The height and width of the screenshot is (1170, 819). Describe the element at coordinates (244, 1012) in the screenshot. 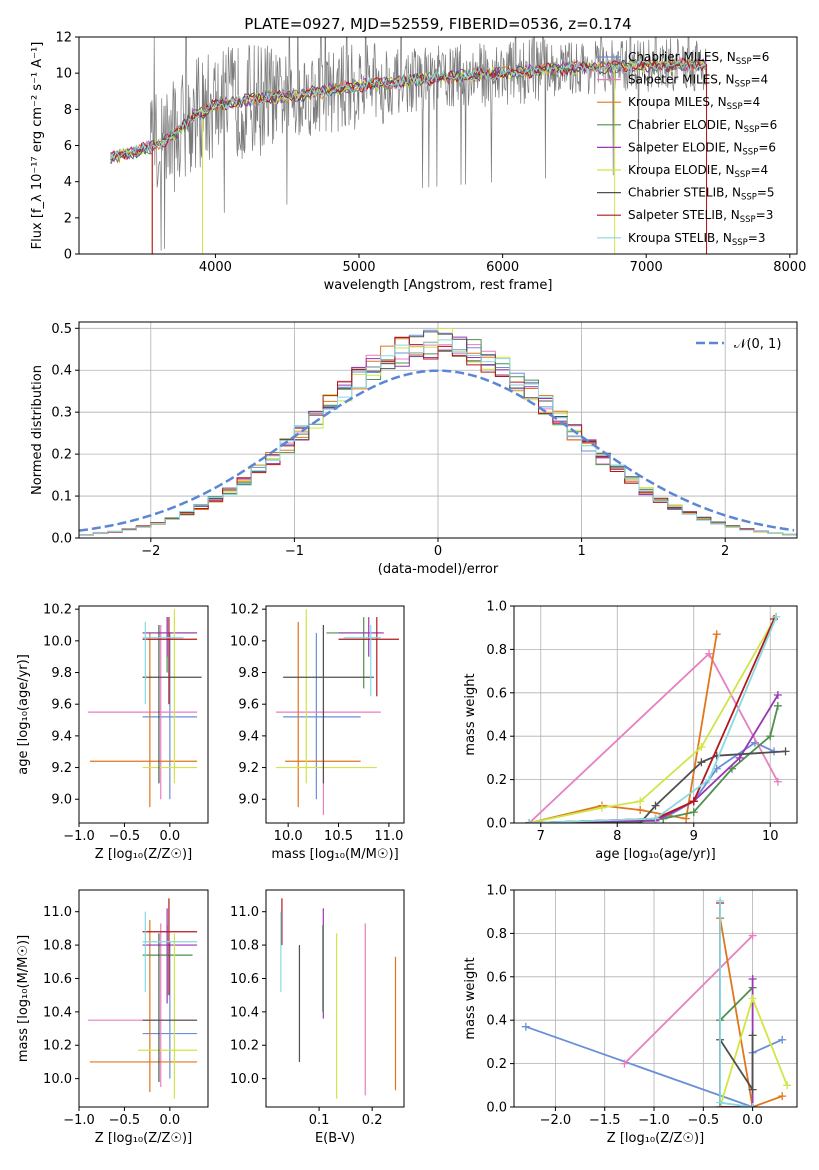

I see `y-tick-label: 10.4` at that location.